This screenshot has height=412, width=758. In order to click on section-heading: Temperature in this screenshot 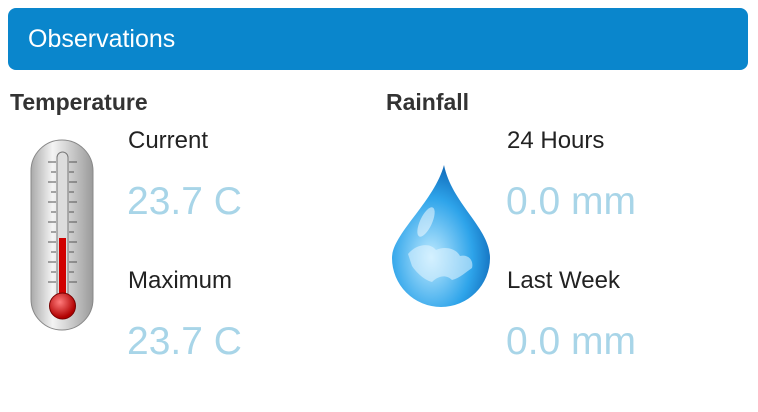, I will do `click(79, 102)`.